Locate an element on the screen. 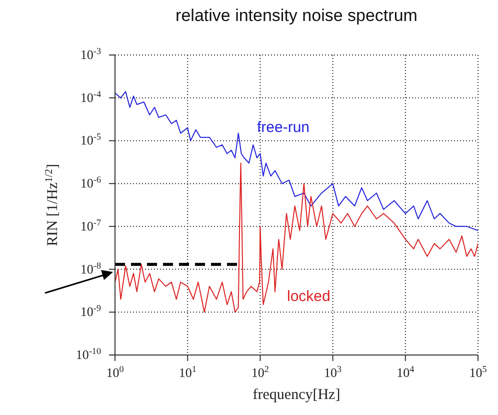 The height and width of the screenshot is (415, 498). series-label: free-run is located at coordinates (283, 127).